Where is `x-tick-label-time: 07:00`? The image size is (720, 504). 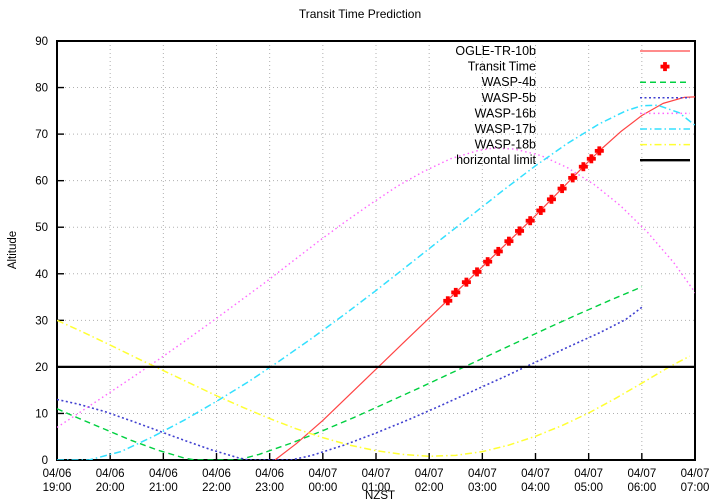
x-tick-label-time: 07:00 is located at coordinates (695, 488).